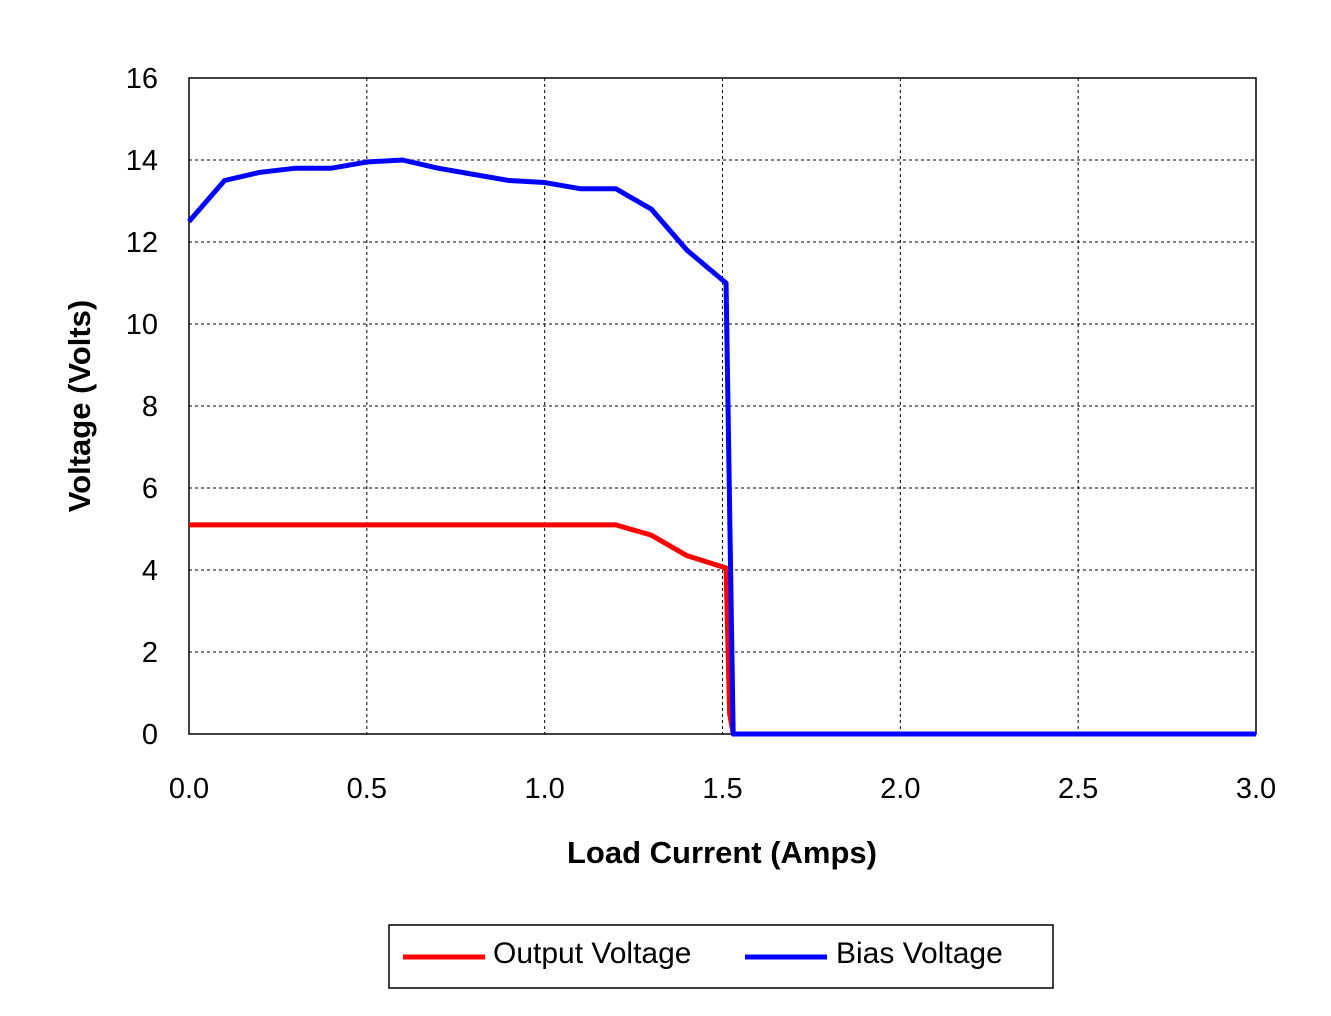  I want to click on y-tick-label: 4, so click(150, 571).